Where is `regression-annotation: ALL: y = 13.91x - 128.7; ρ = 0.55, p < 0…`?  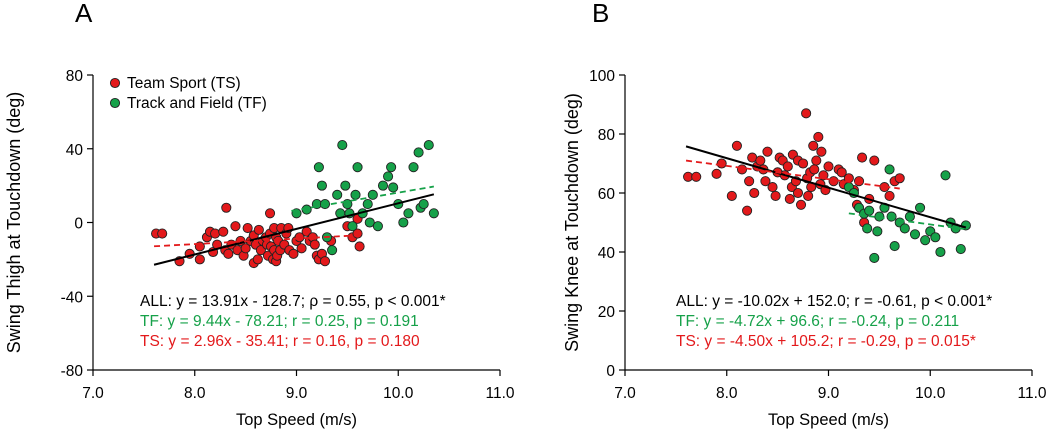 regression-annotation: ALL: y = 13.91x - 128.7; ρ = 0.55, p < 0… is located at coordinates (293, 301).